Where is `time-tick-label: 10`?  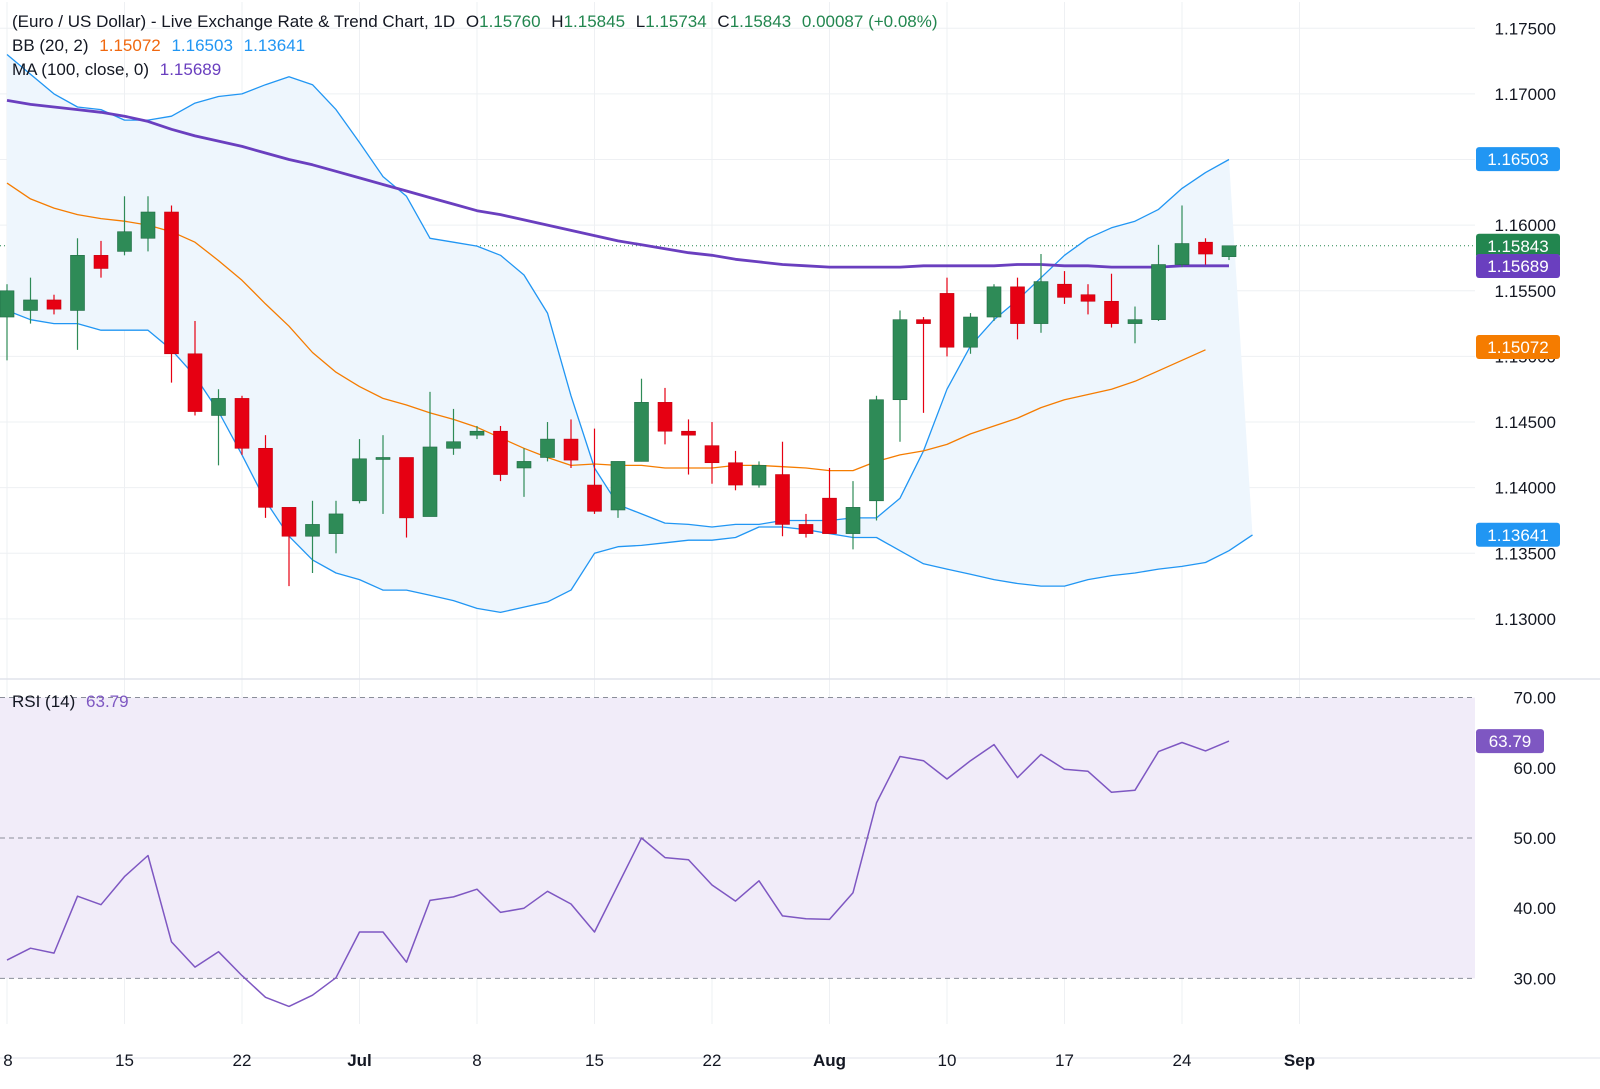 time-tick-label: 10 is located at coordinates (947, 1060).